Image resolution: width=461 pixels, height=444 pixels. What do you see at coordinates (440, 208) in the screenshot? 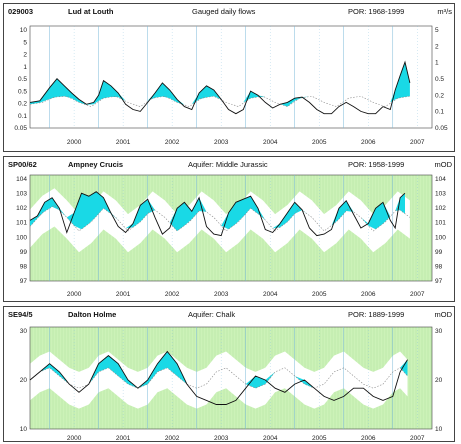
I see `y-tick-label-right: 102` at bounding box center [440, 208].